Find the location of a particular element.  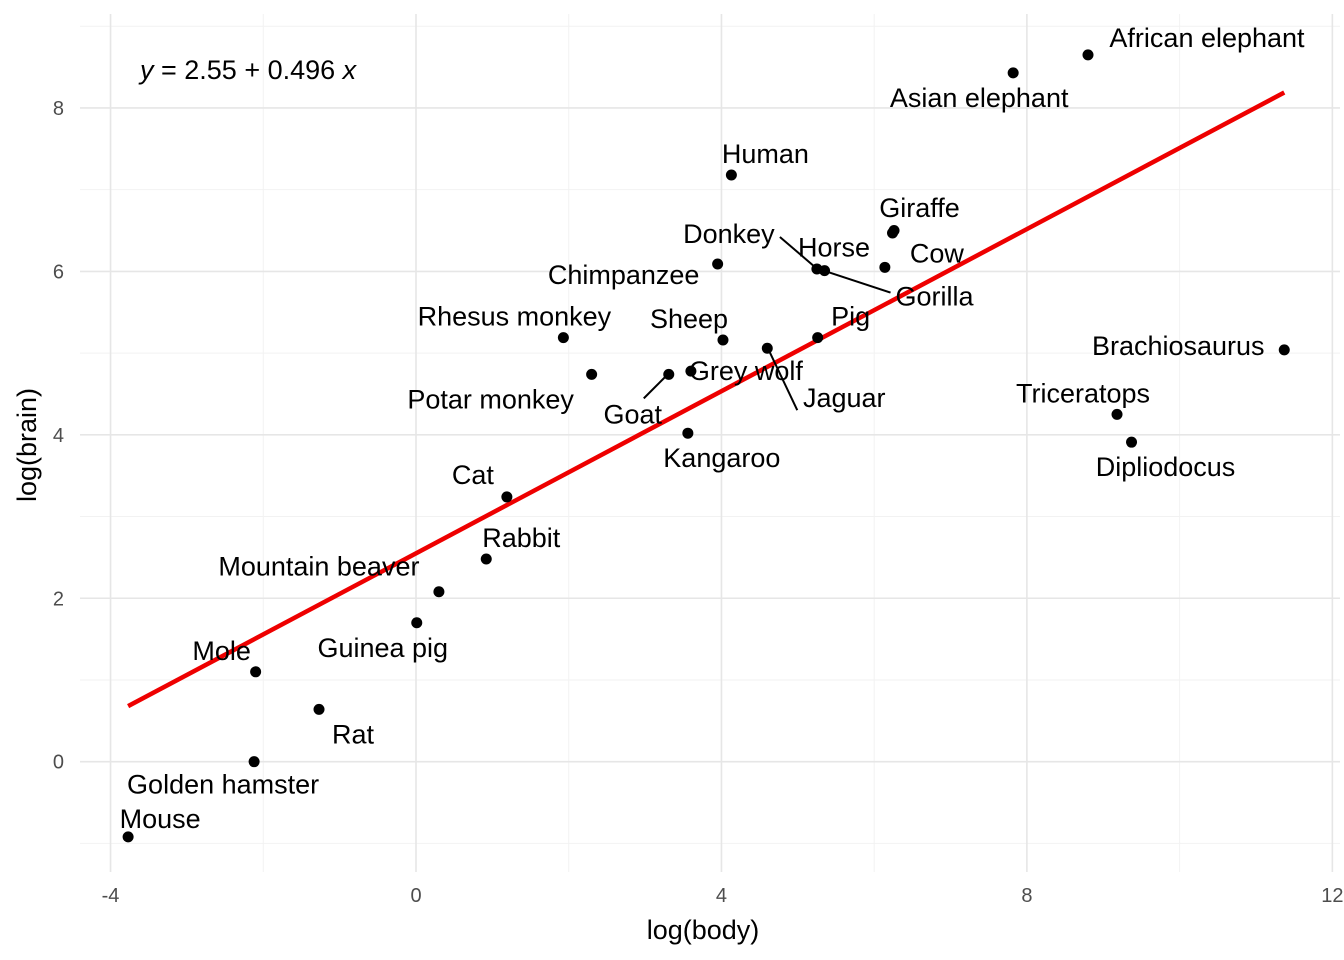

data-label: Mouse is located at coordinates (160, 819).